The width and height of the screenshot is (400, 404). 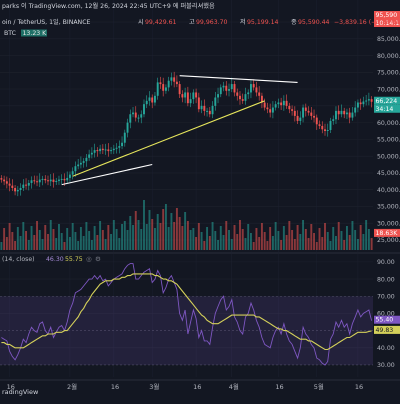 I want to click on time-tick-label: 16, so click(x=359, y=387).